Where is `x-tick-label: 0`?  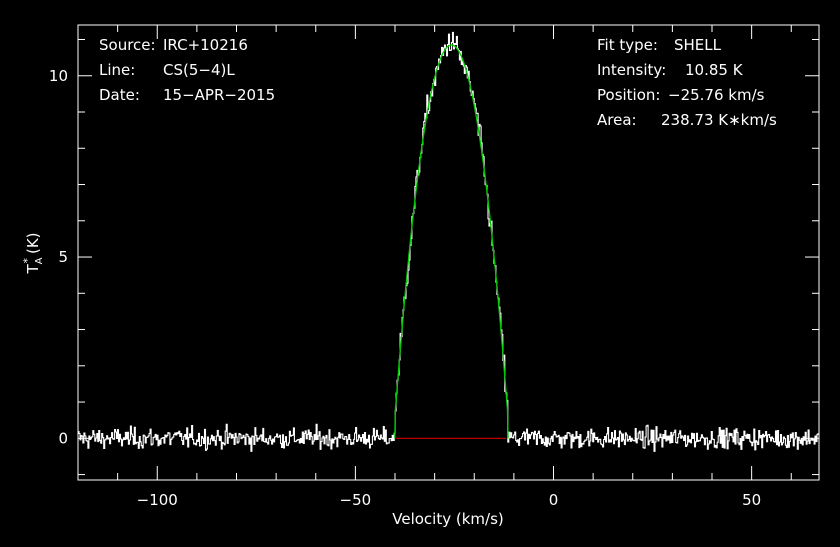 x-tick-label: 0 is located at coordinates (554, 500).